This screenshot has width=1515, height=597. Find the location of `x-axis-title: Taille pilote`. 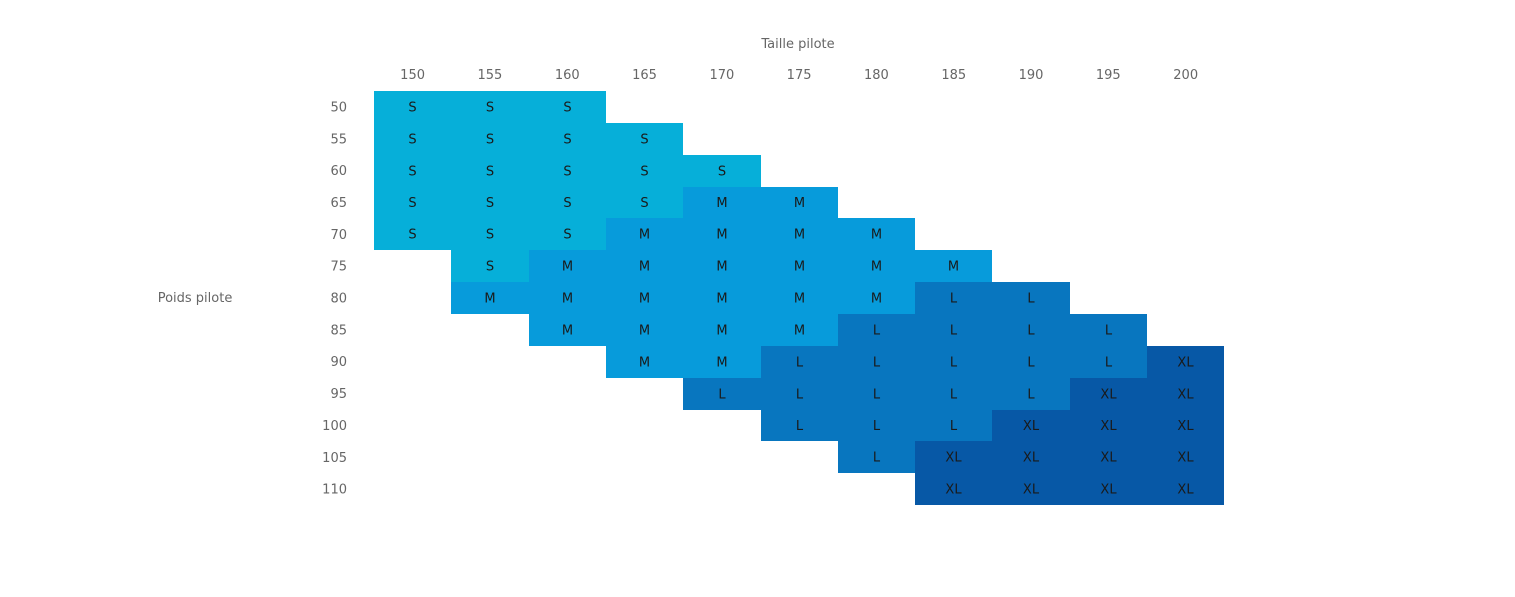

x-axis-title: Taille pilote is located at coordinates (797, 44).